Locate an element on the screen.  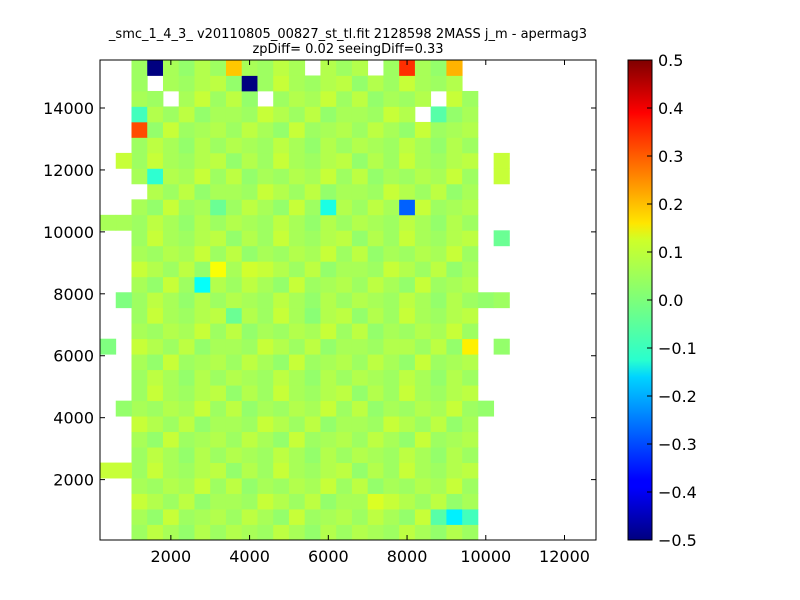
colorbar-tick-label: 0.2 is located at coordinates (670, 204).